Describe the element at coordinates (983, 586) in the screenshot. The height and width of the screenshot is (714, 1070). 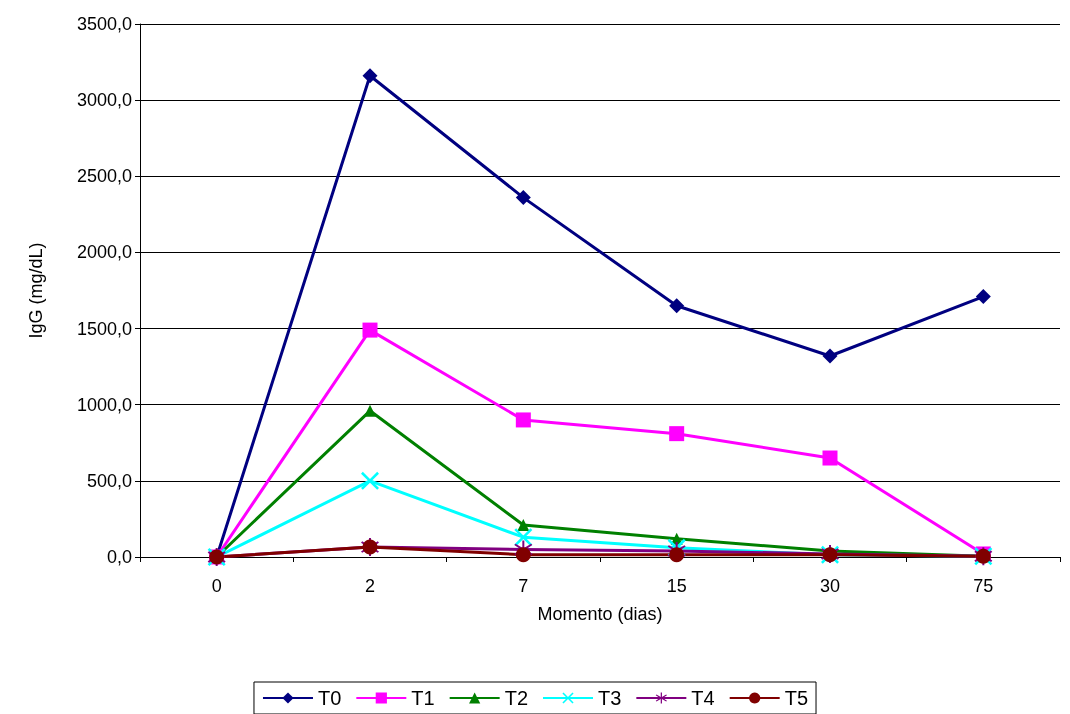
I see `x-tick-label: 75` at that location.